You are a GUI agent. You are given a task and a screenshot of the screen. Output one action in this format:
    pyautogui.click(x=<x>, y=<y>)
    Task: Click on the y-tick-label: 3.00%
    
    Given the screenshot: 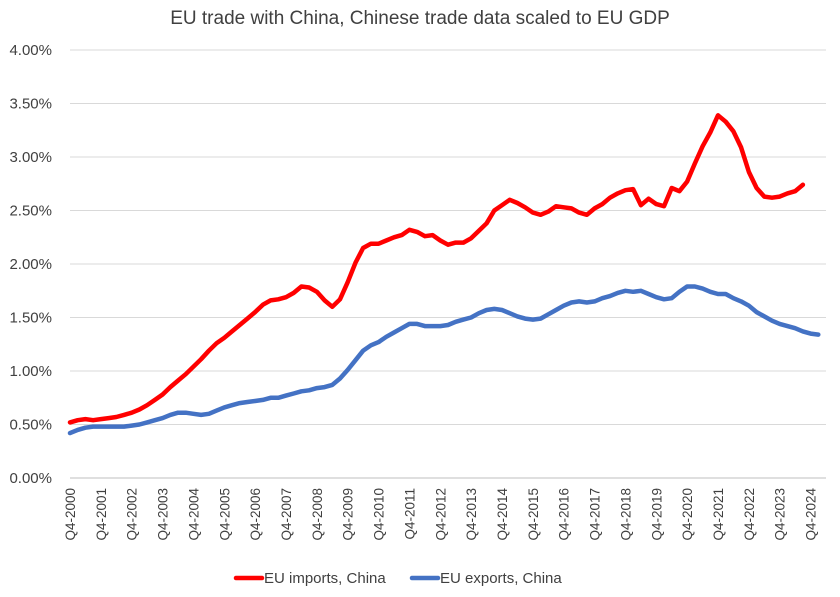 What is the action you would take?
    pyautogui.click(x=30, y=157)
    